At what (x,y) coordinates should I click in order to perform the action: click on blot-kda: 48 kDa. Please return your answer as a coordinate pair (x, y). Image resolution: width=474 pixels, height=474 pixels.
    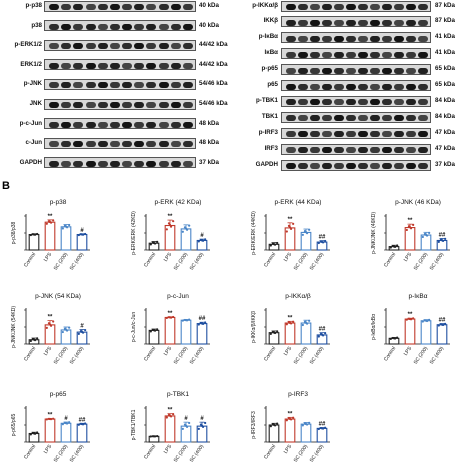
    Looking at the image, I should click on (209, 123).